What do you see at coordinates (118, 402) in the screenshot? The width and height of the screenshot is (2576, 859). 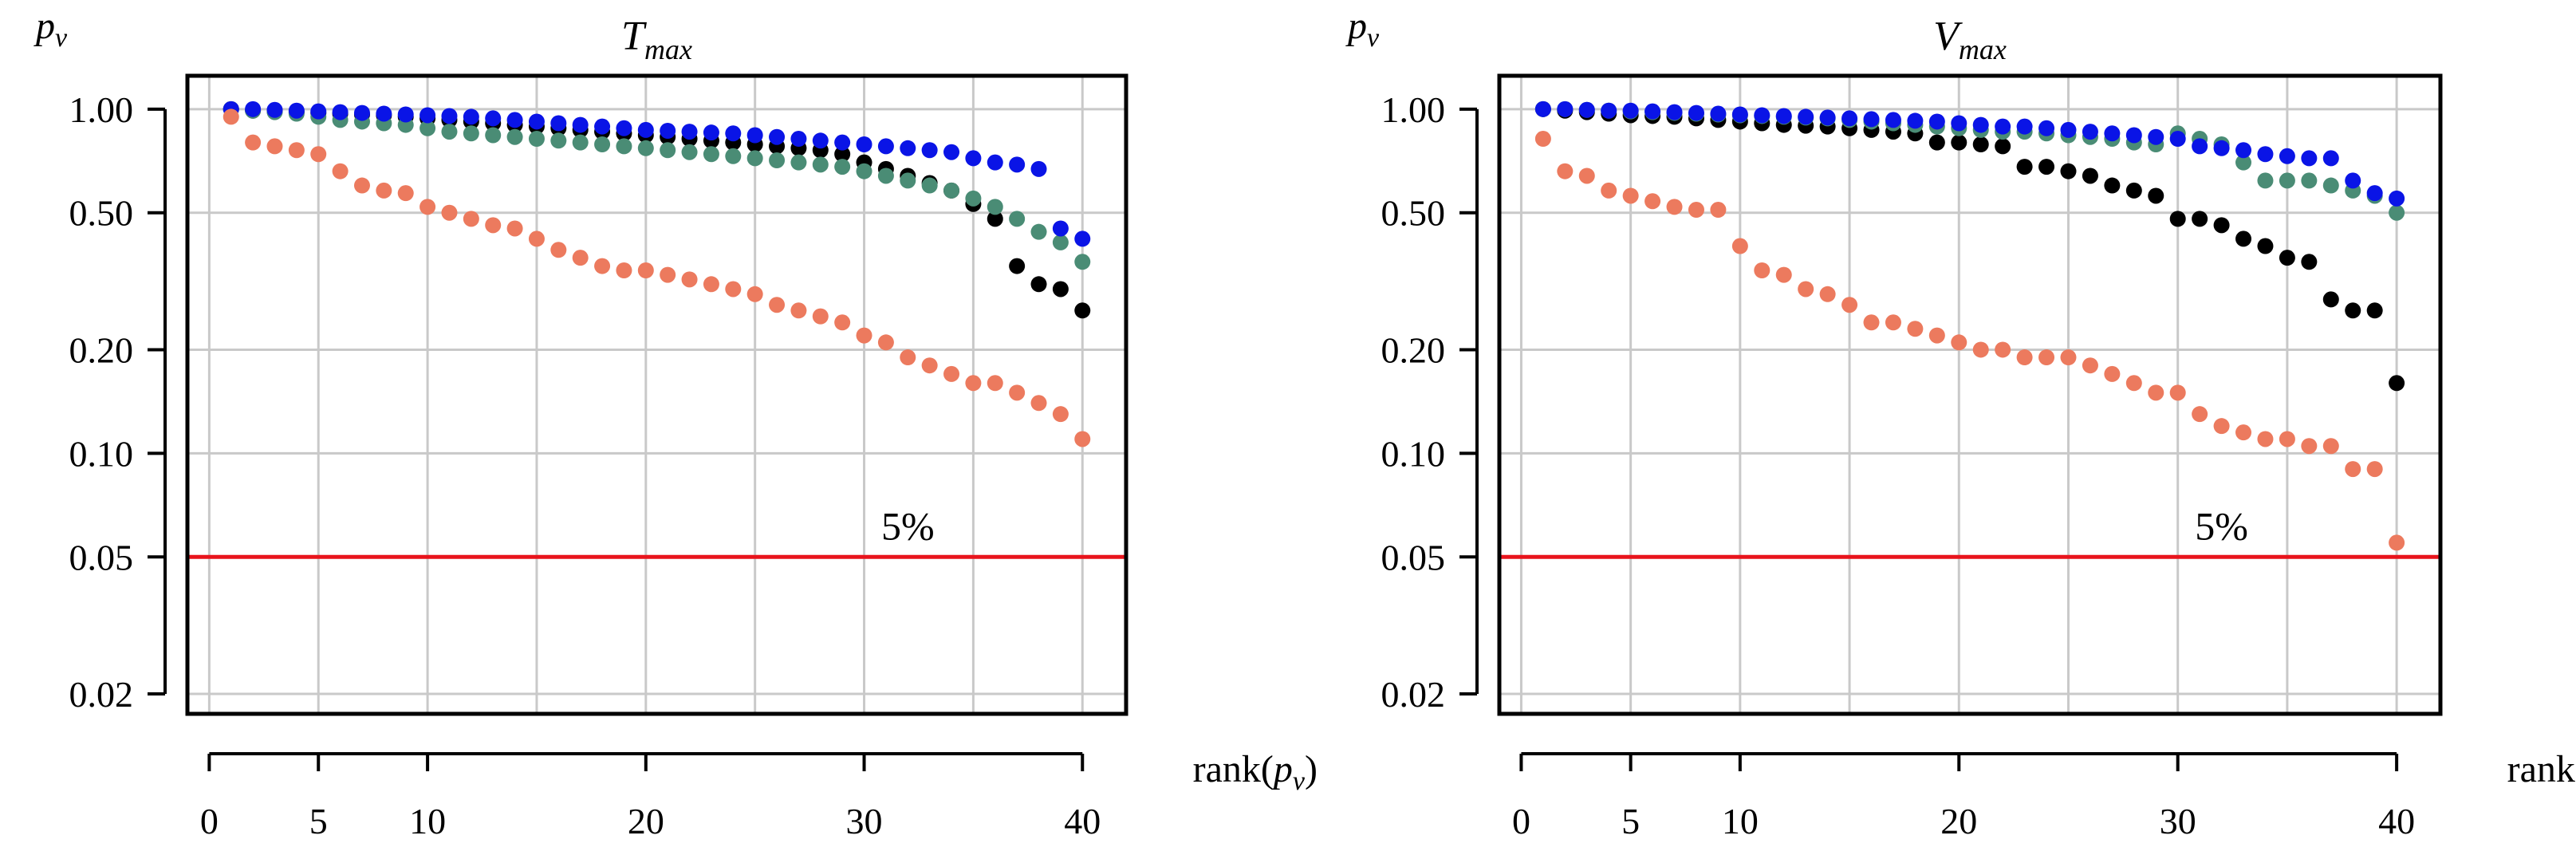 I see `y-ticks: 1.00 0.50 0.20 0.10 0.05 0.02` at bounding box center [118, 402].